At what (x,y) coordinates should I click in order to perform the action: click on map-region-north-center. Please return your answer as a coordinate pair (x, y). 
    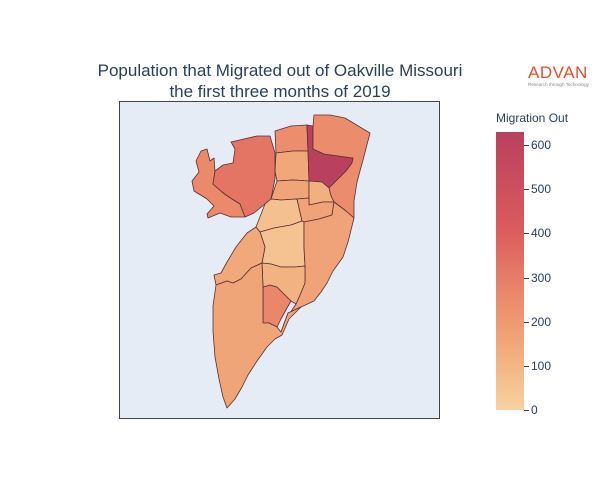
    Looking at the image, I should click on (291, 139).